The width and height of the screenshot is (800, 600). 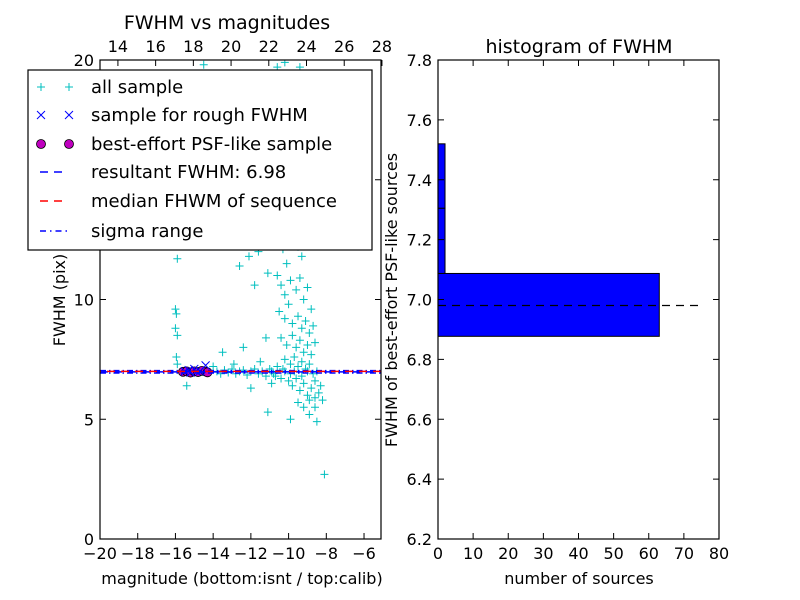 What do you see at coordinates (578, 553) in the screenshot?
I see `x-tick-label: 40` at bounding box center [578, 553].